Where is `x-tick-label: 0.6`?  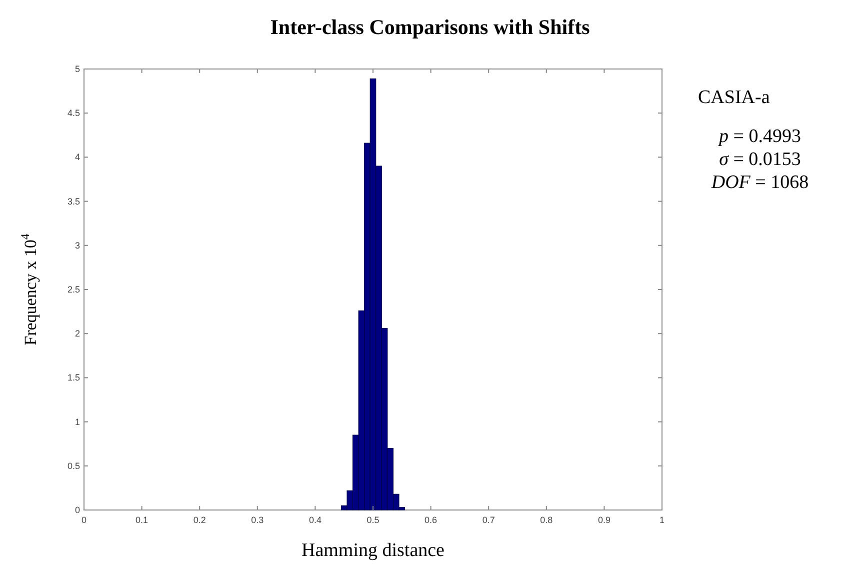 x-tick-label: 0.6 is located at coordinates (431, 520).